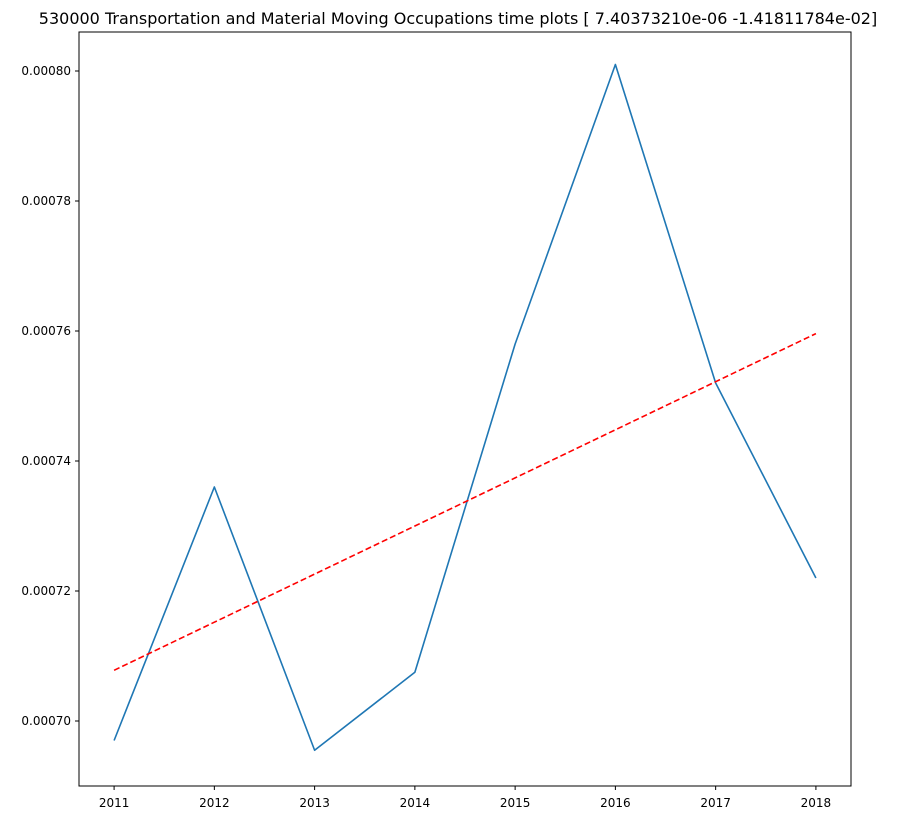  Describe the element at coordinates (715, 803) in the screenshot. I see `x-tick-label: 2017` at that location.